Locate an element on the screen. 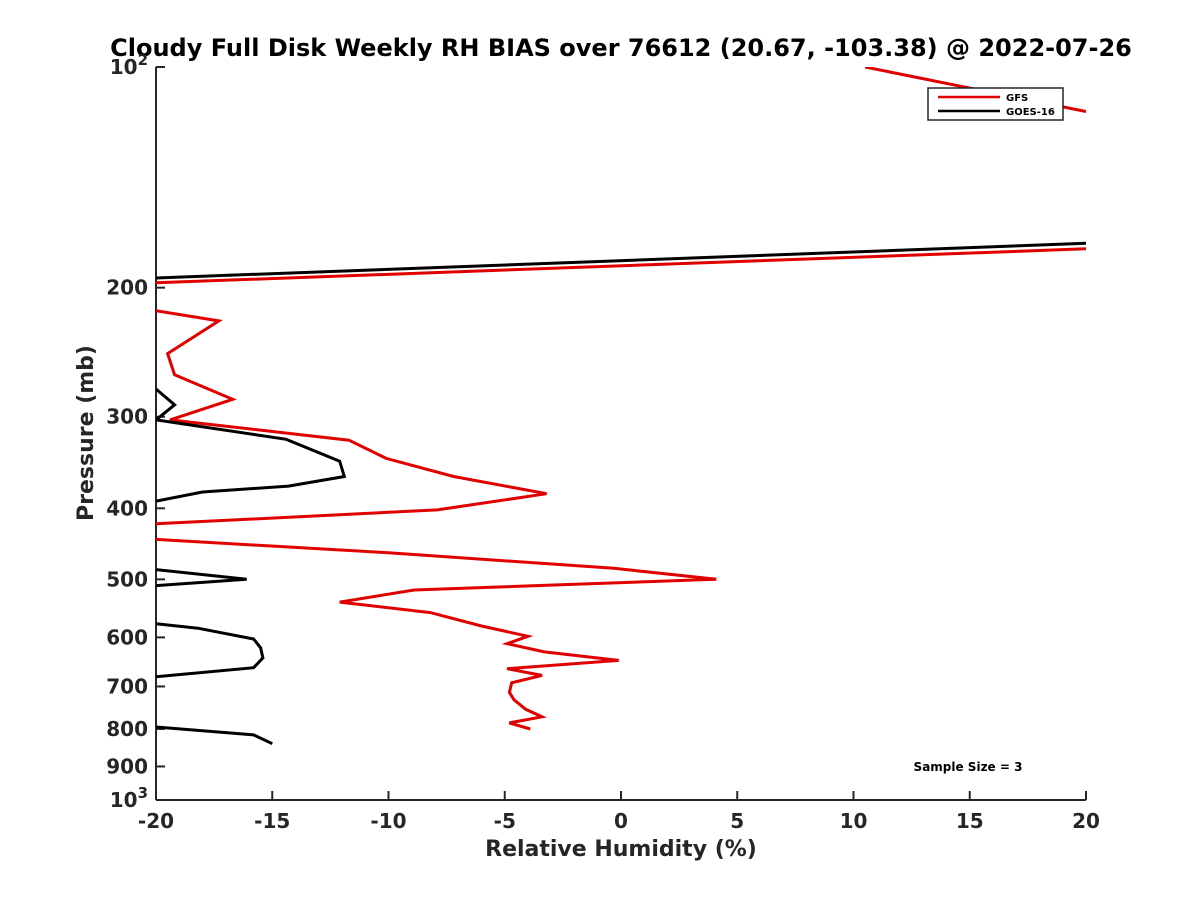 This screenshot has width=1200, height=900. y-tick-label: 10² is located at coordinates (129, 65).